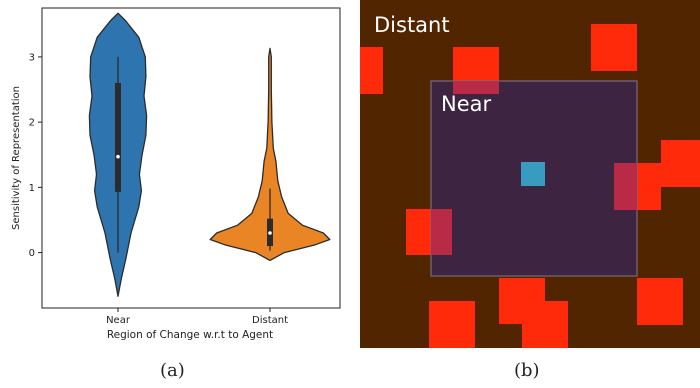  What do you see at coordinates (270, 233) in the screenshot?
I see `median-point-distant` at bounding box center [270, 233].